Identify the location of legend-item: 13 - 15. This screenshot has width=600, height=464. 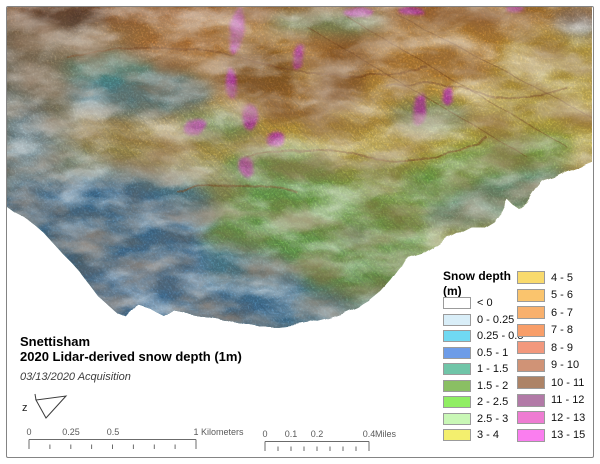
(551, 435).